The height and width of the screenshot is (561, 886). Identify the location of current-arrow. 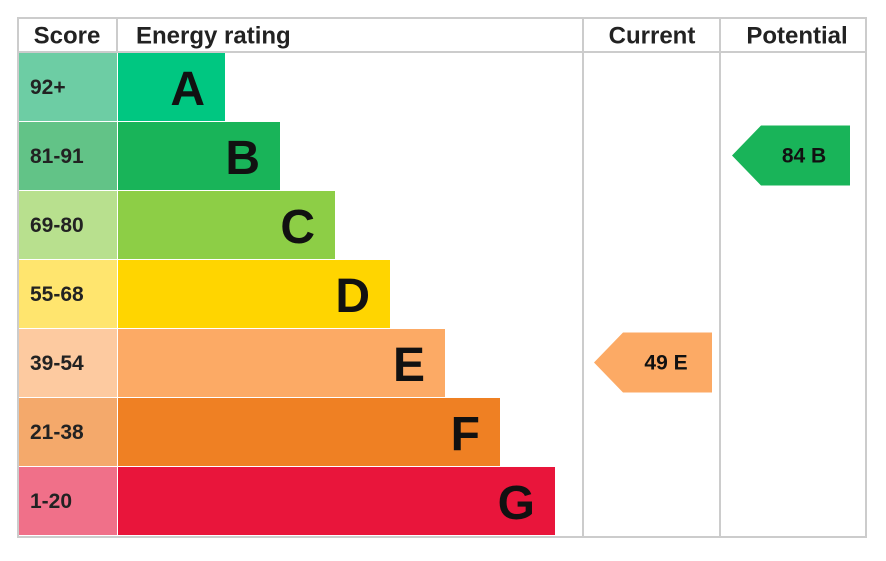
(653, 362).